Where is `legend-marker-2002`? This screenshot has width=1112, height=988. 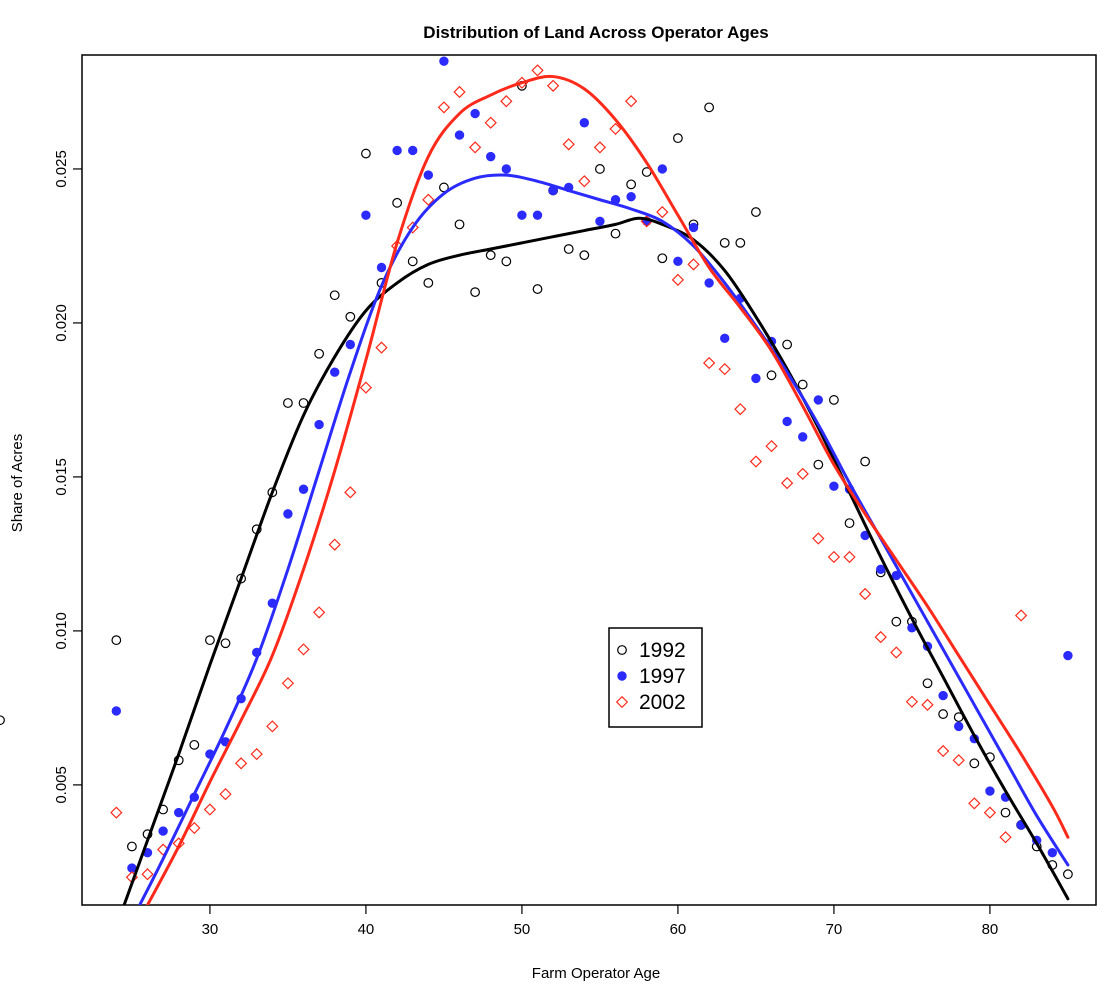 legend-marker-2002 is located at coordinates (622, 702).